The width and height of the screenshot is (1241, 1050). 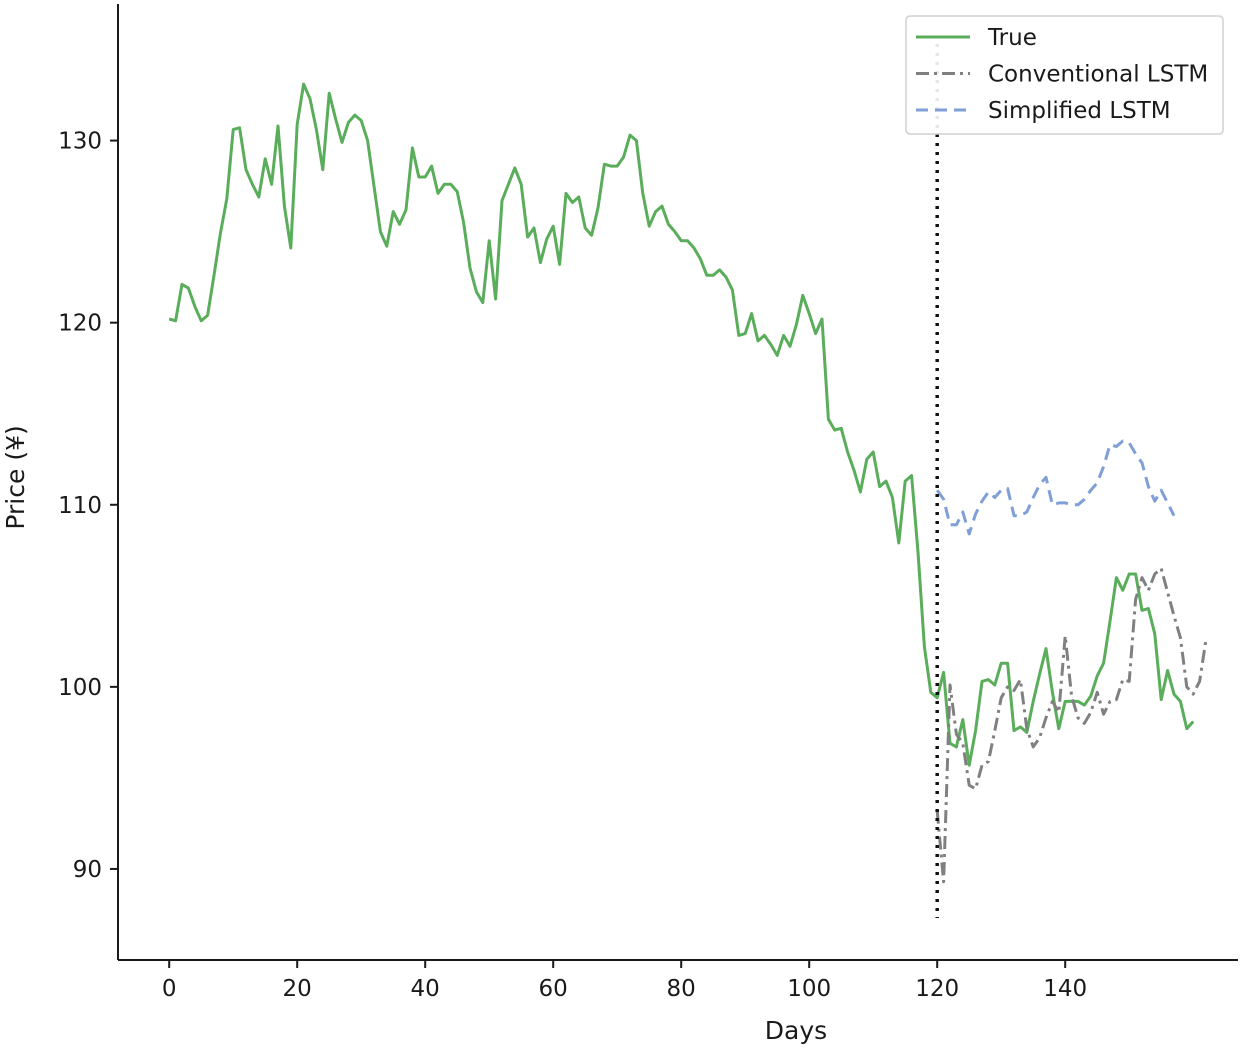 What do you see at coordinates (624, 981) in the screenshot?
I see `x-ticks: 0 20 40 60 80 100 120 140` at bounding box center [624, 981].